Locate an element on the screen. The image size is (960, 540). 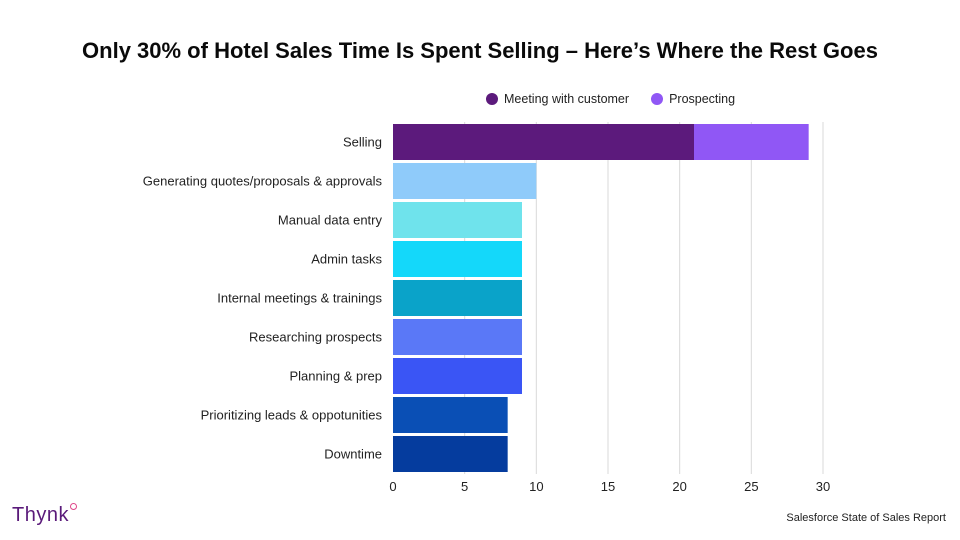
source-note: Salesforce State of Sales Report is located at coordinates (866, 518).